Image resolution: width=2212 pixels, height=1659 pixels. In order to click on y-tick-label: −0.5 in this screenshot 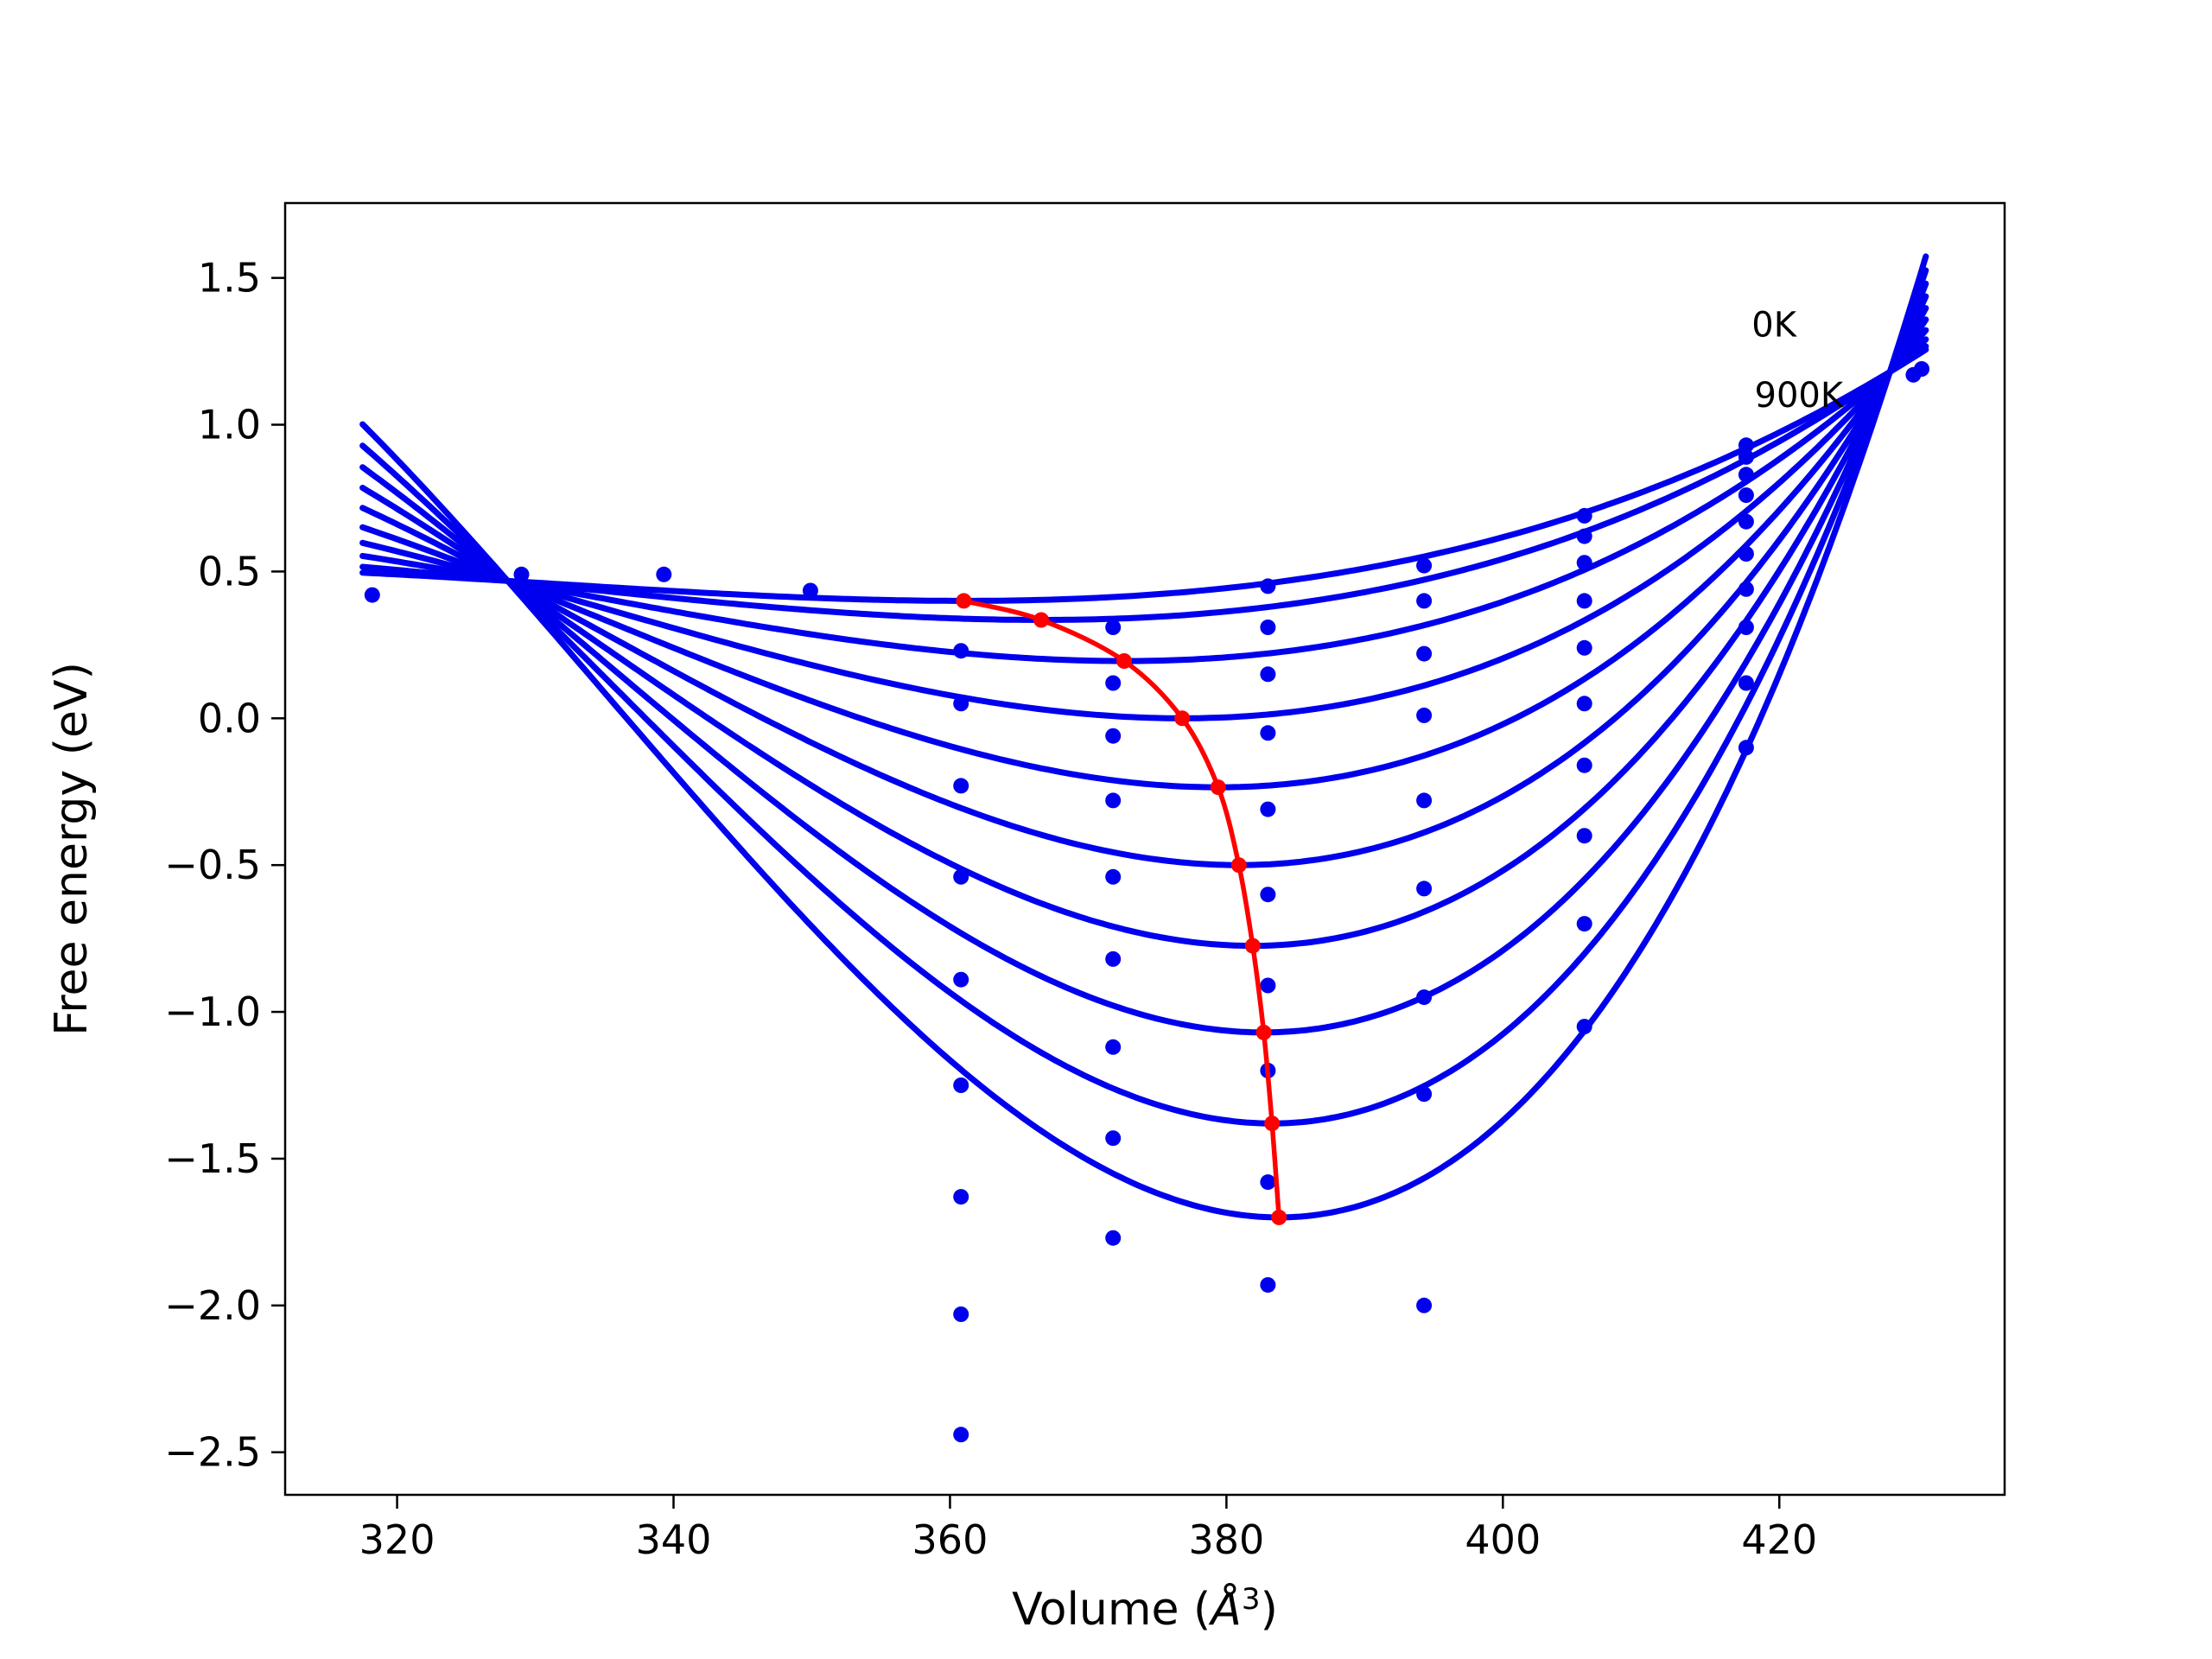, I will do `click(212, 865)`.